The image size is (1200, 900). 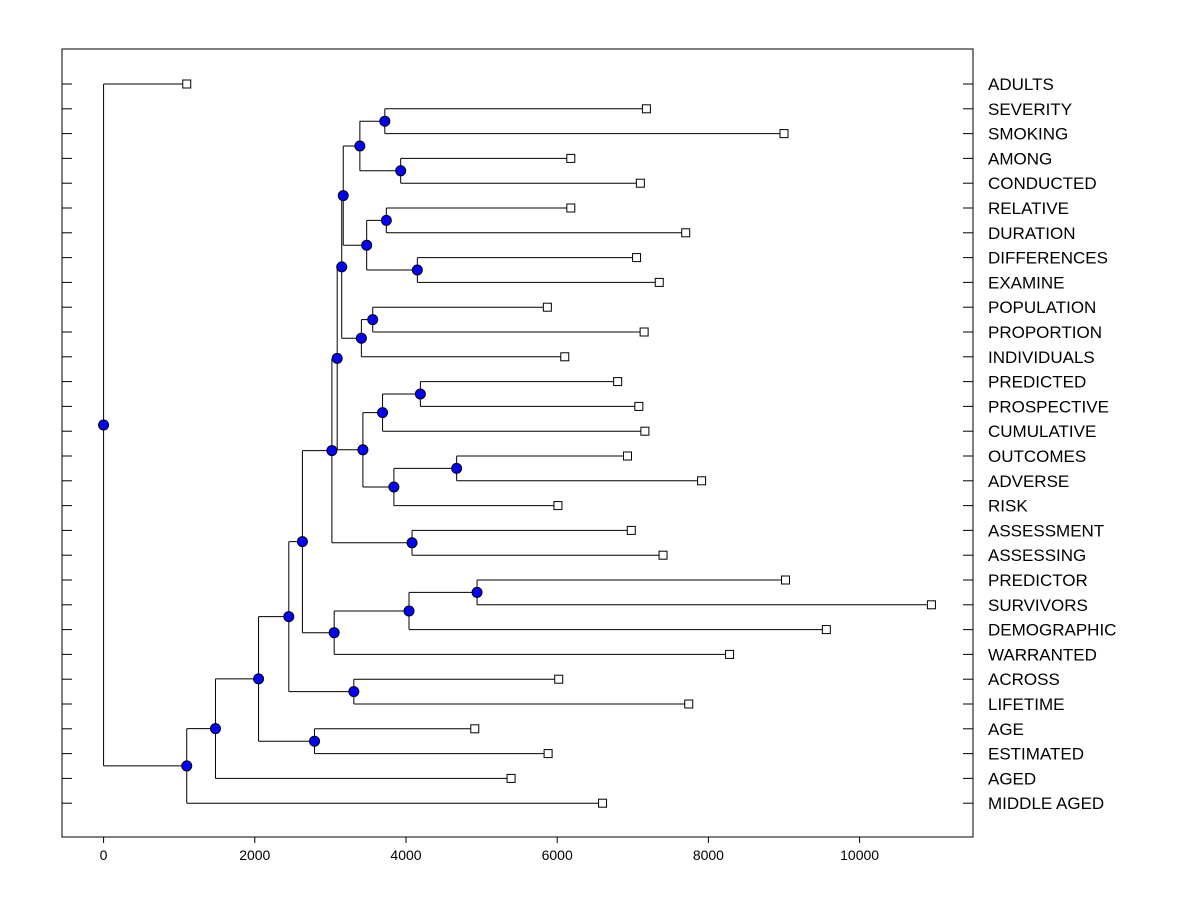 I want to click on x-tick-label: 2000, so click(x=254, y=855).